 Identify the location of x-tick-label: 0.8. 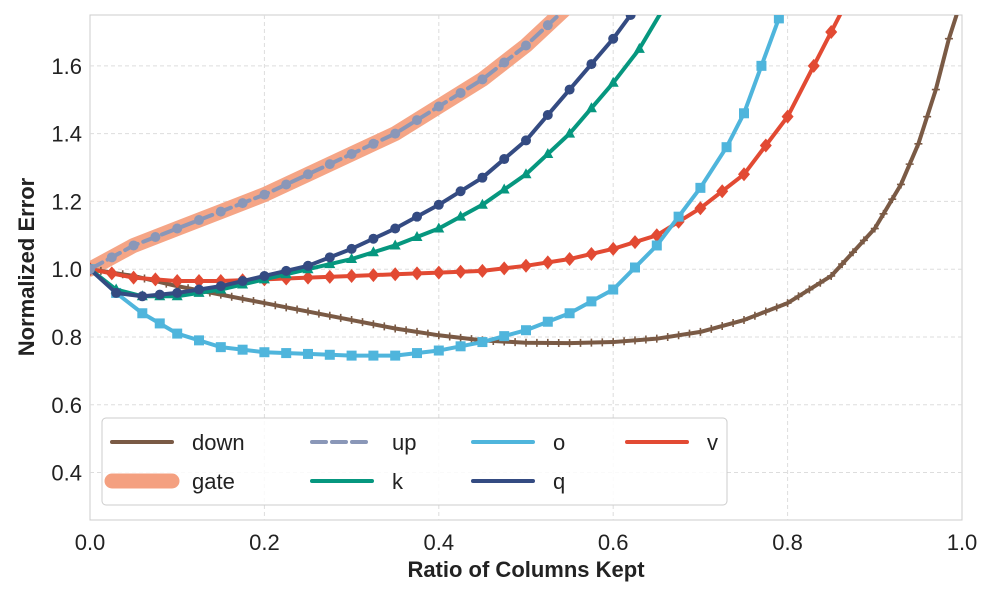
(787, 542).